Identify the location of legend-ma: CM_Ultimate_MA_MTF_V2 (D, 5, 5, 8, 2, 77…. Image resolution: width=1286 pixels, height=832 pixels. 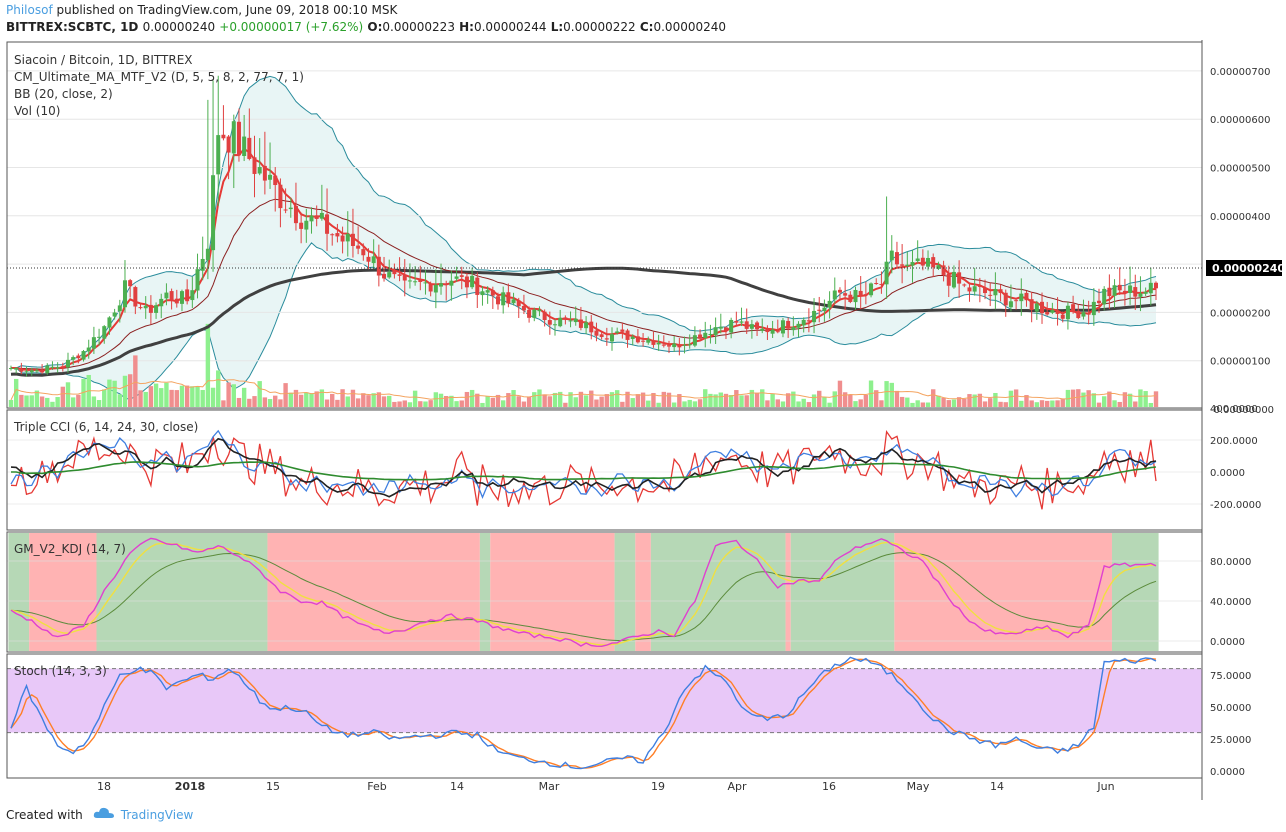
(159, 77).